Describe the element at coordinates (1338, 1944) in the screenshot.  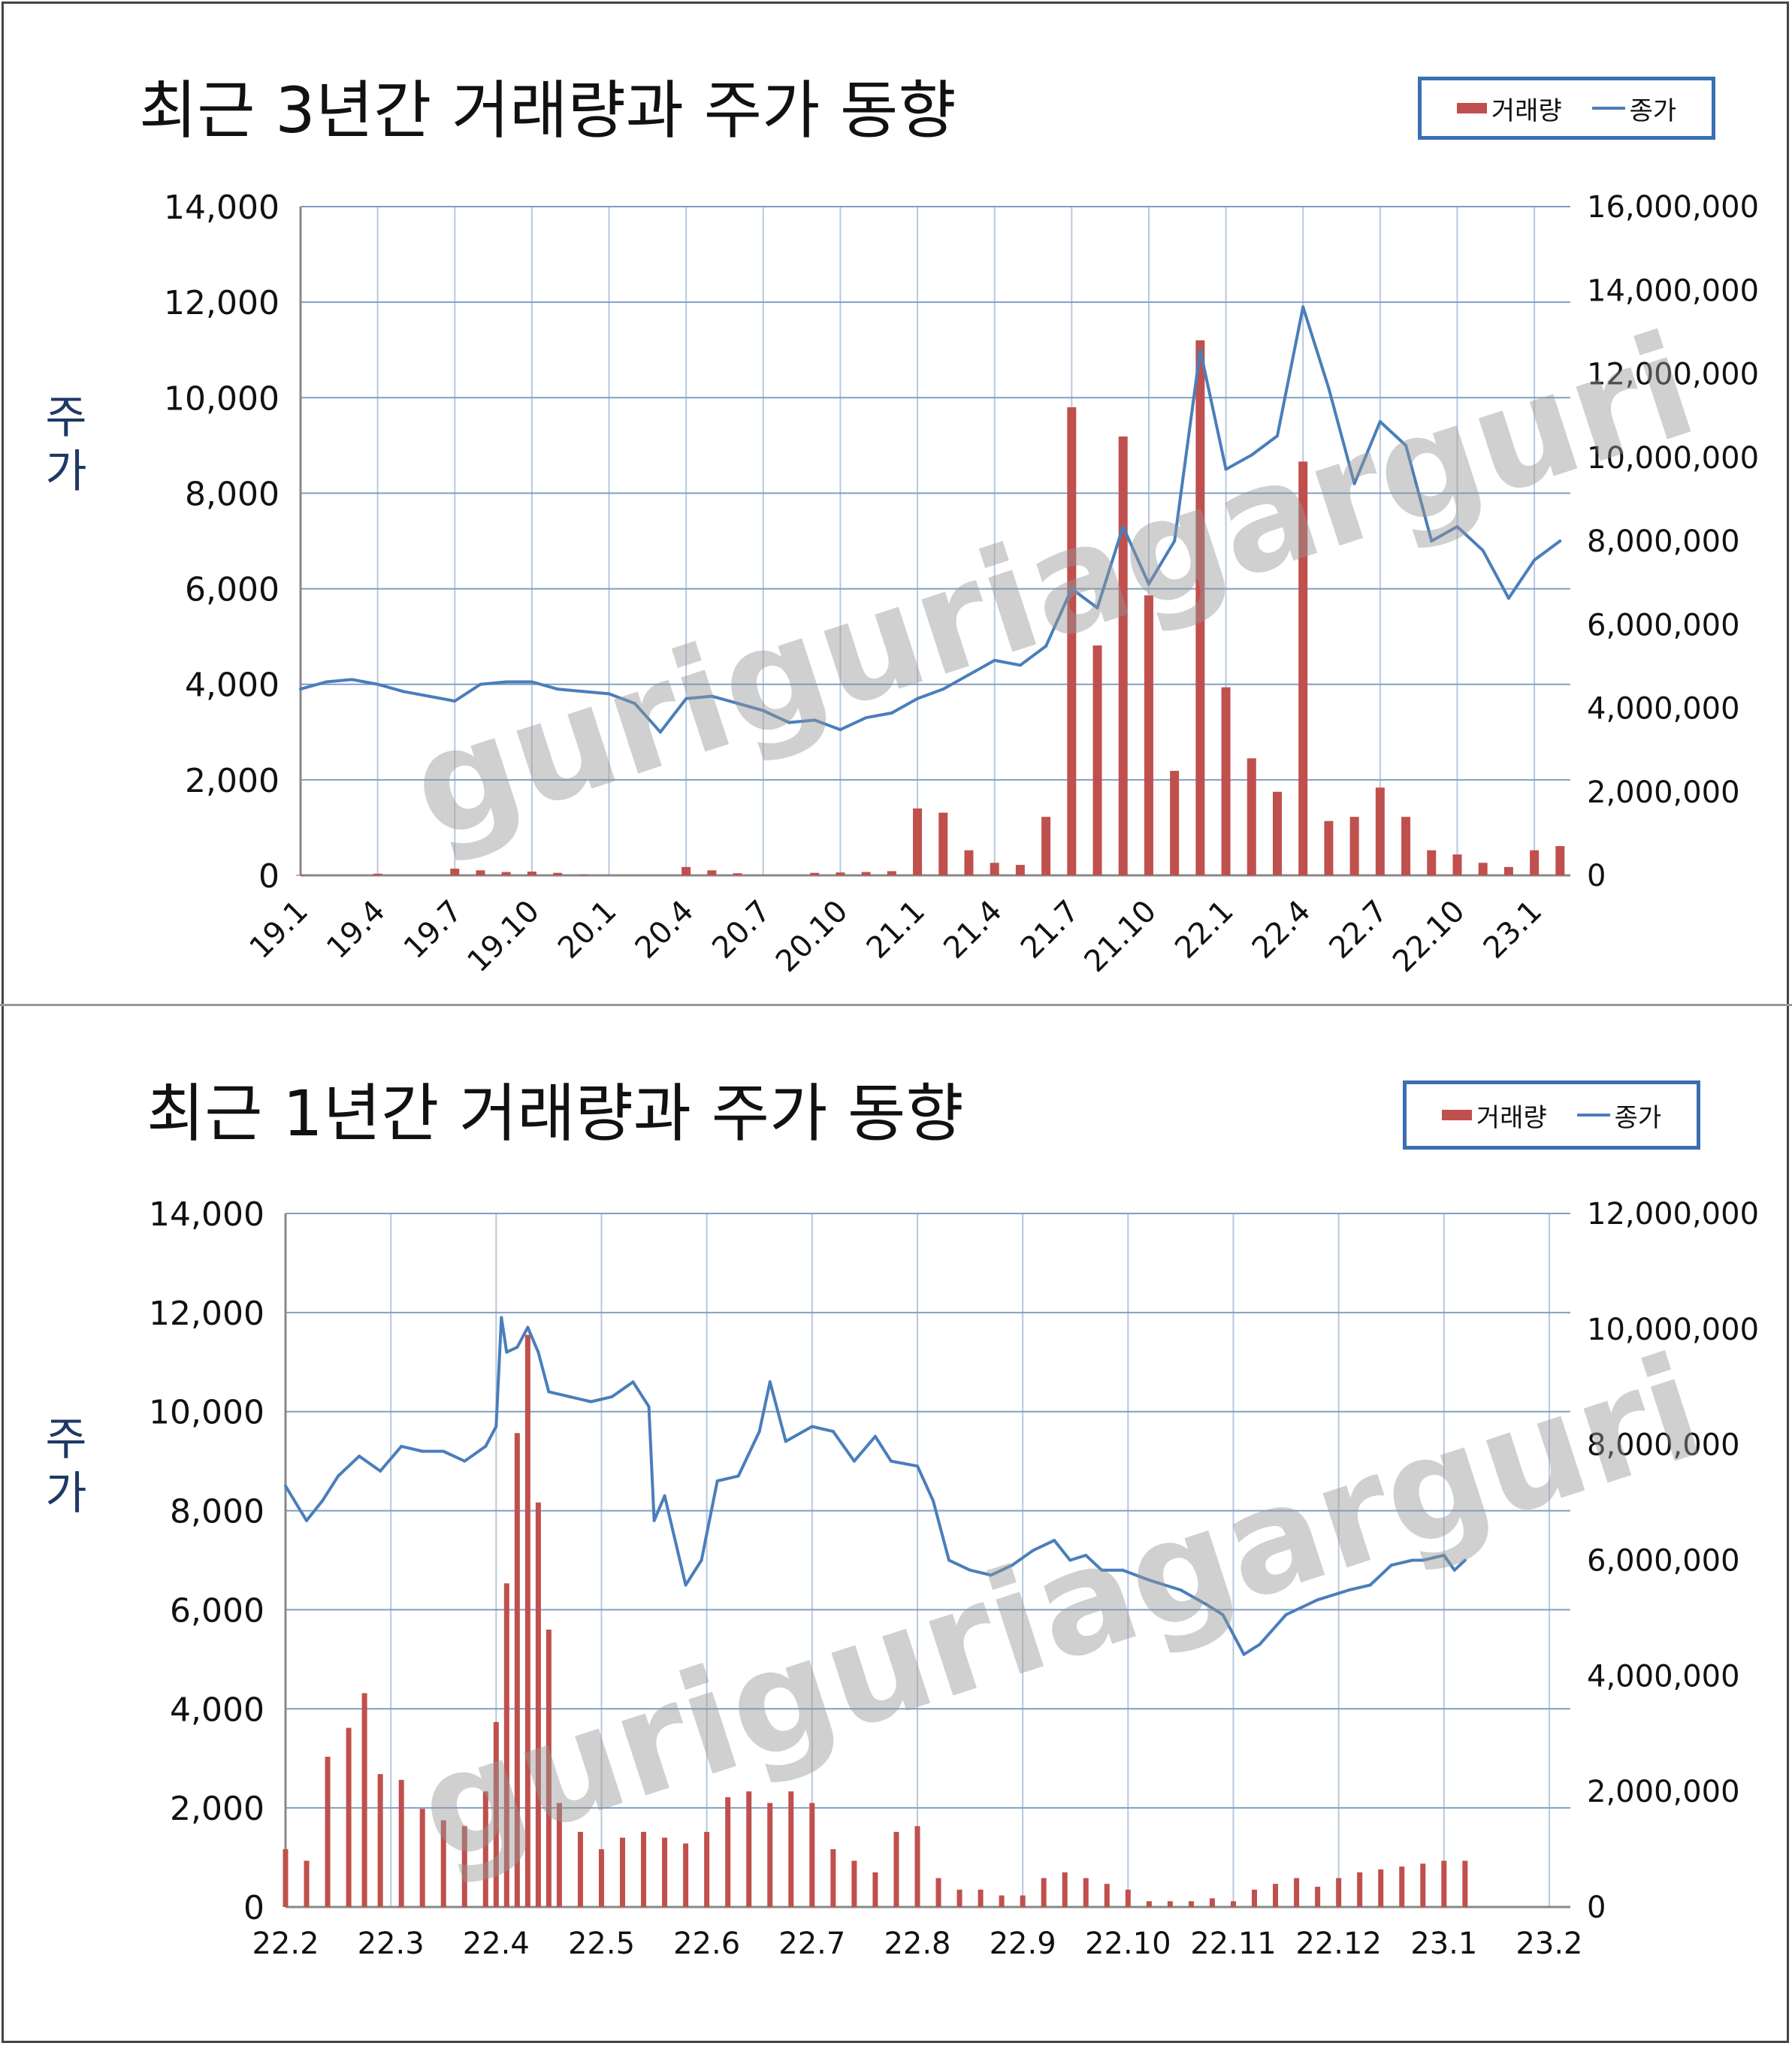
I see `x-tick-label: 22.12` at that location.